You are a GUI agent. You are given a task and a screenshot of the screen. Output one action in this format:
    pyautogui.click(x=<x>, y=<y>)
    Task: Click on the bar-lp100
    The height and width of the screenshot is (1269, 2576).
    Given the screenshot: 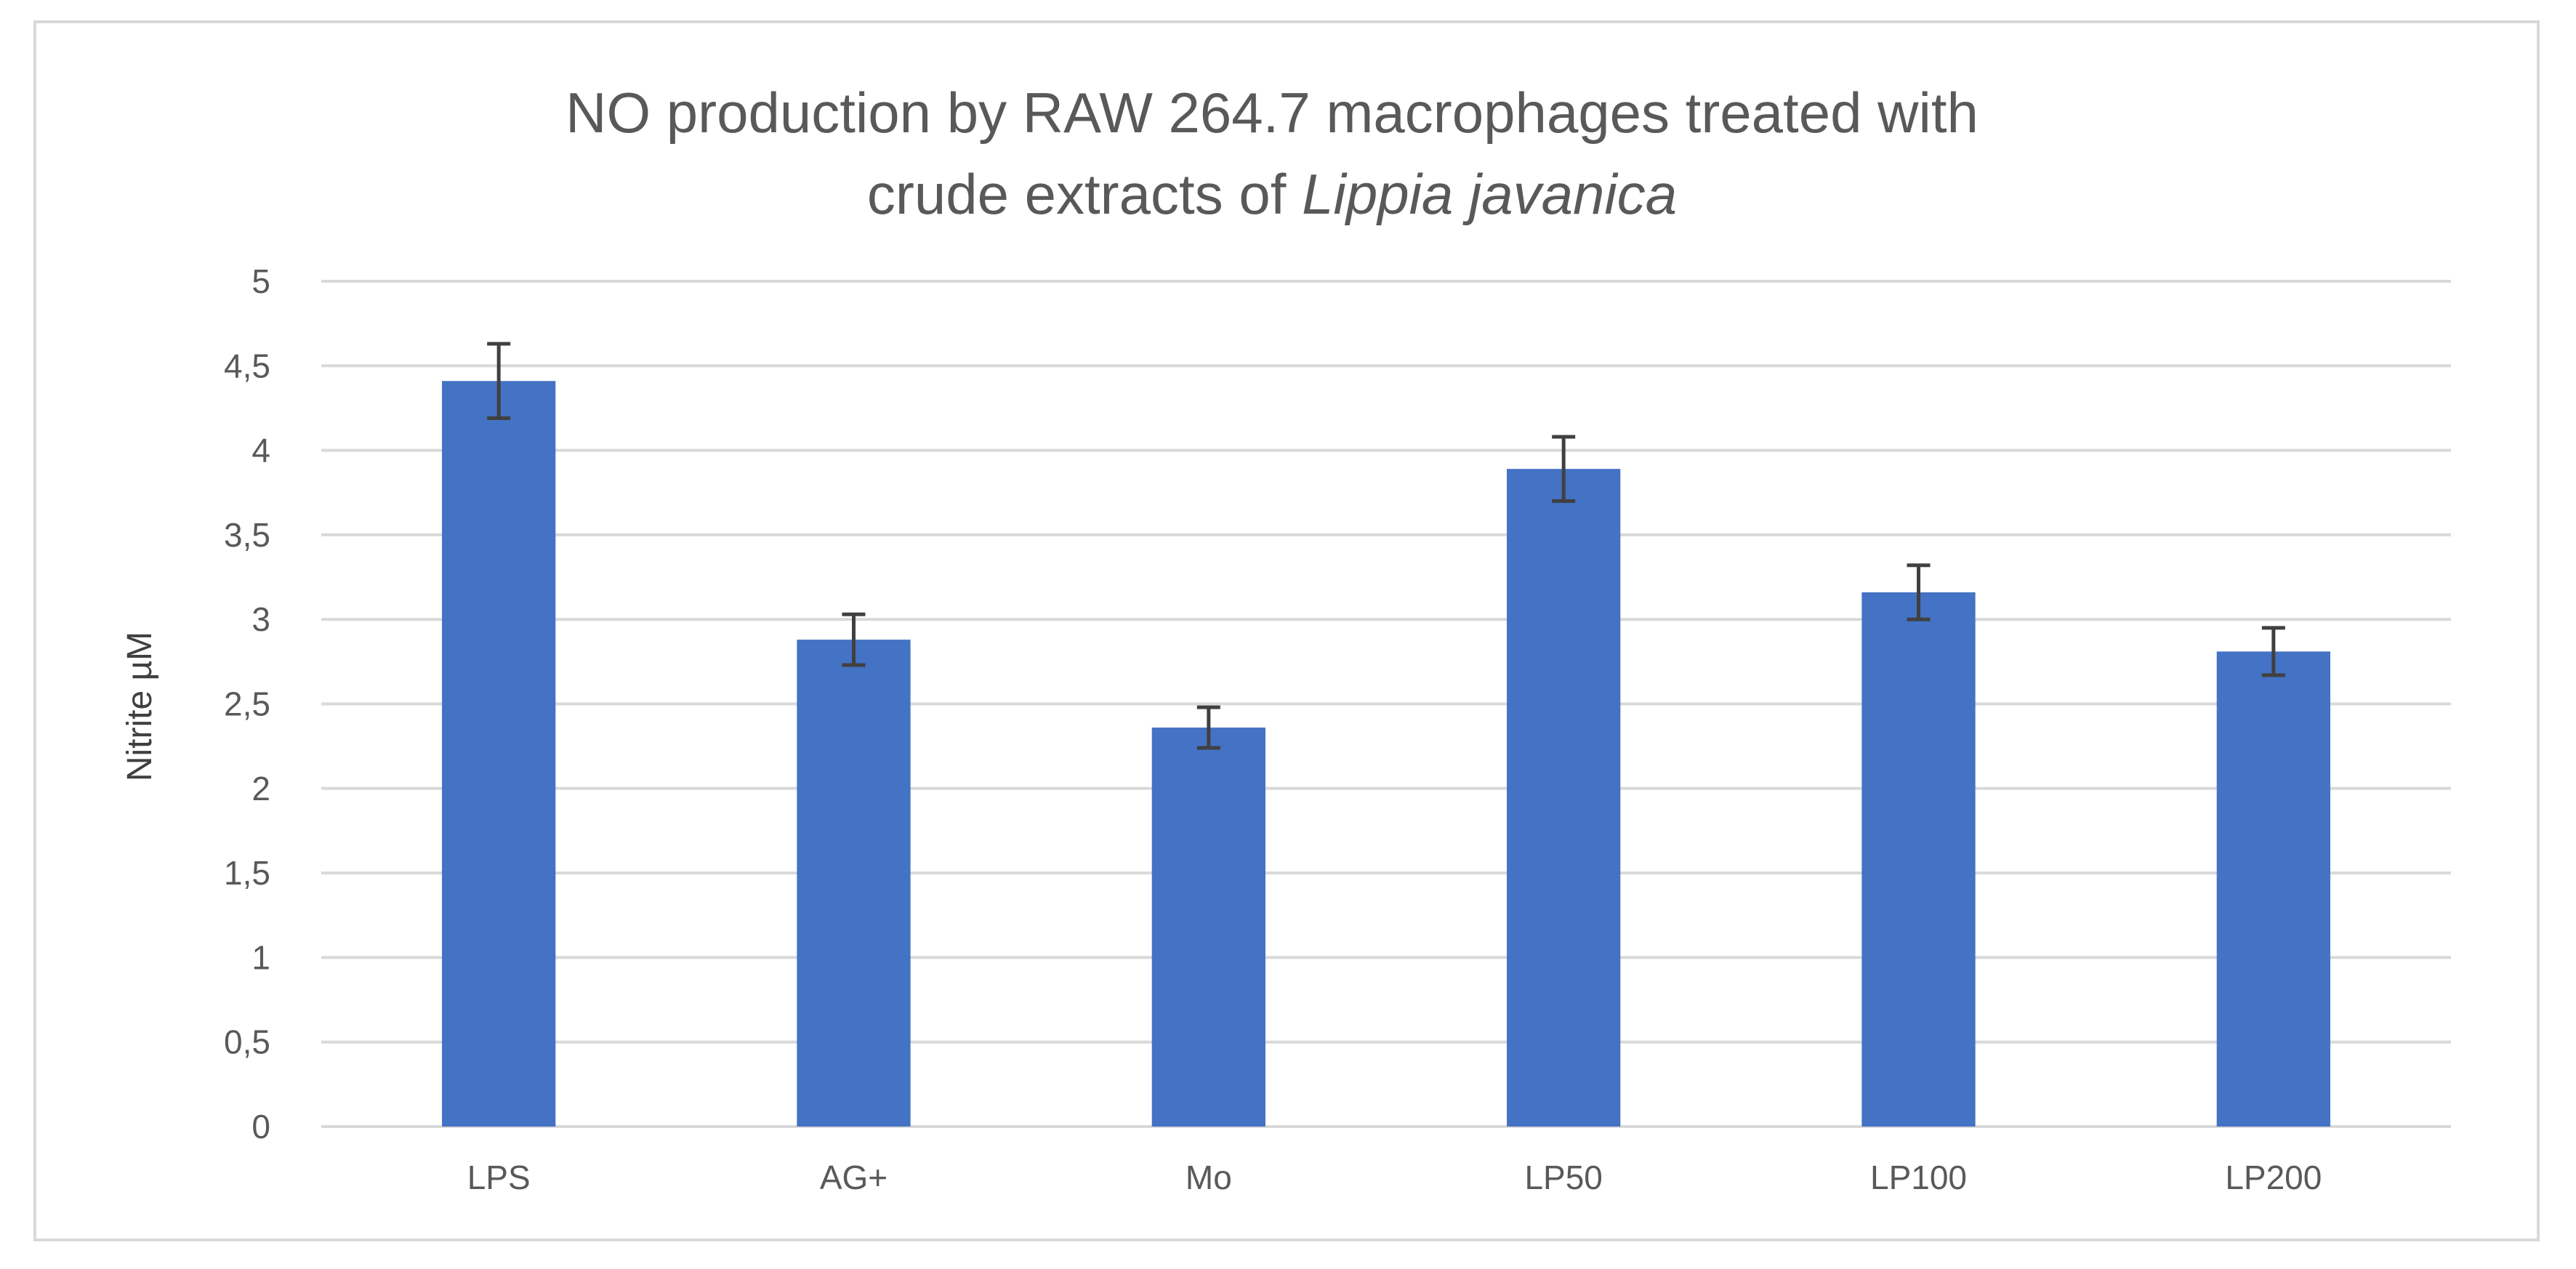 What is the action you would take?
    pyautogui.click(x=1918, y=859)
    